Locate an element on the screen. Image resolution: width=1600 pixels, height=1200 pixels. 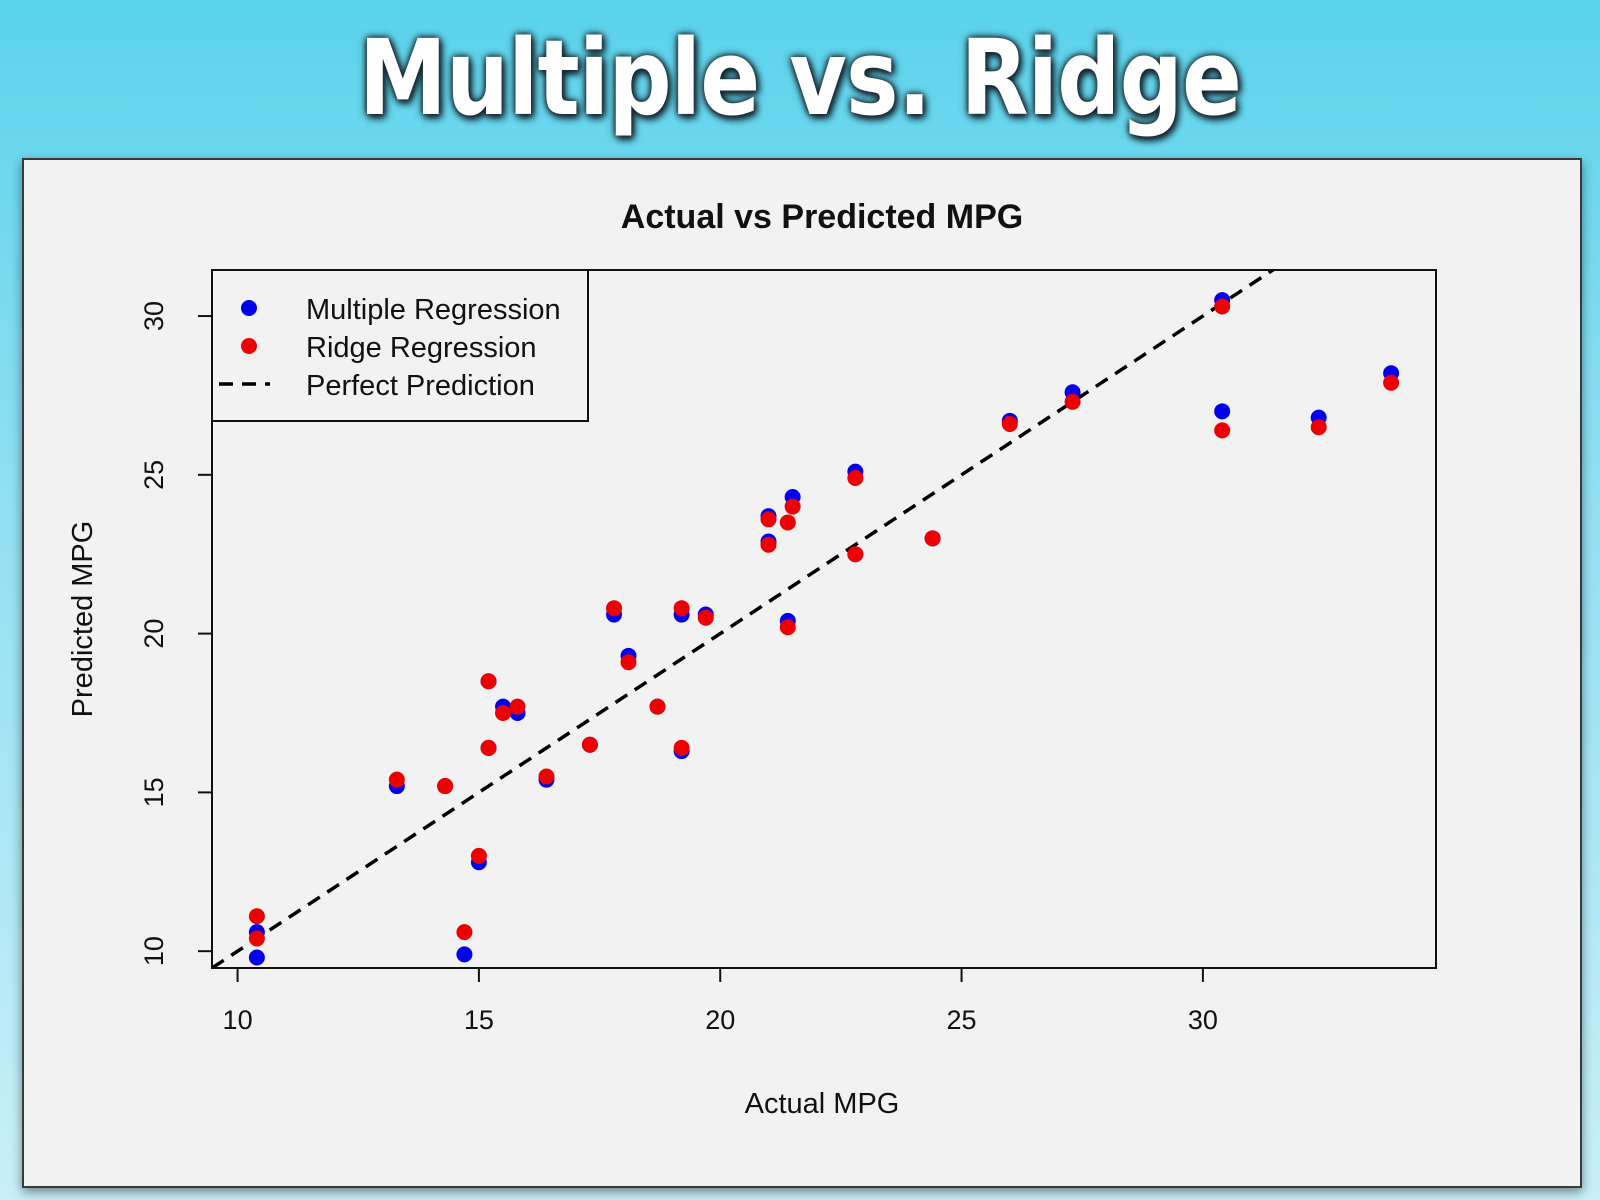
y-tick-label: 25 is located at coordinates (154, 475).